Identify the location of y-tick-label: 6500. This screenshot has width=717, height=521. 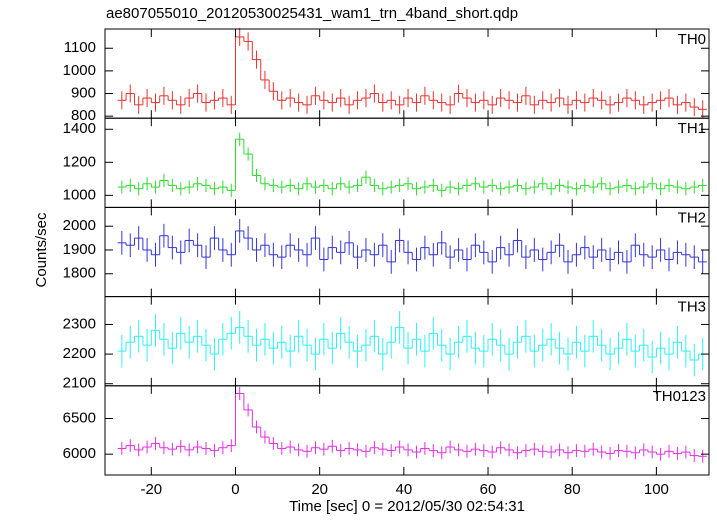
(79, 417).